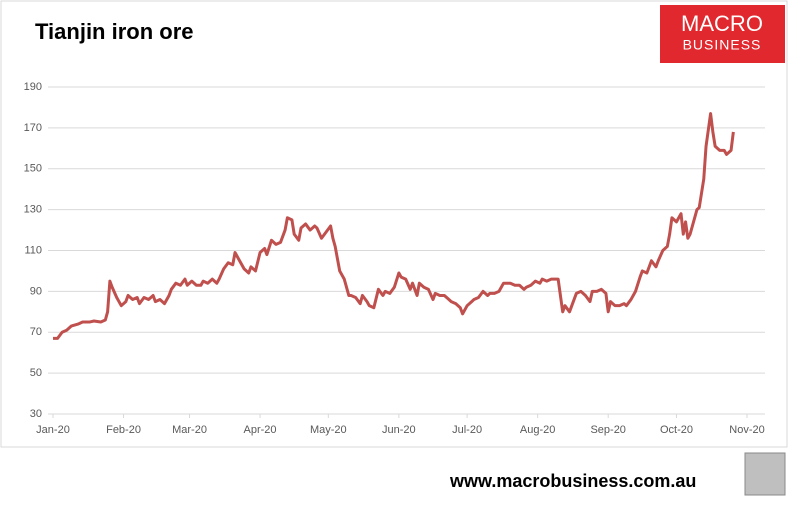 The width and height of the screenshot is (790, 508). I want to click on chart-title: Tianjin iron ore, so click(114, 31).